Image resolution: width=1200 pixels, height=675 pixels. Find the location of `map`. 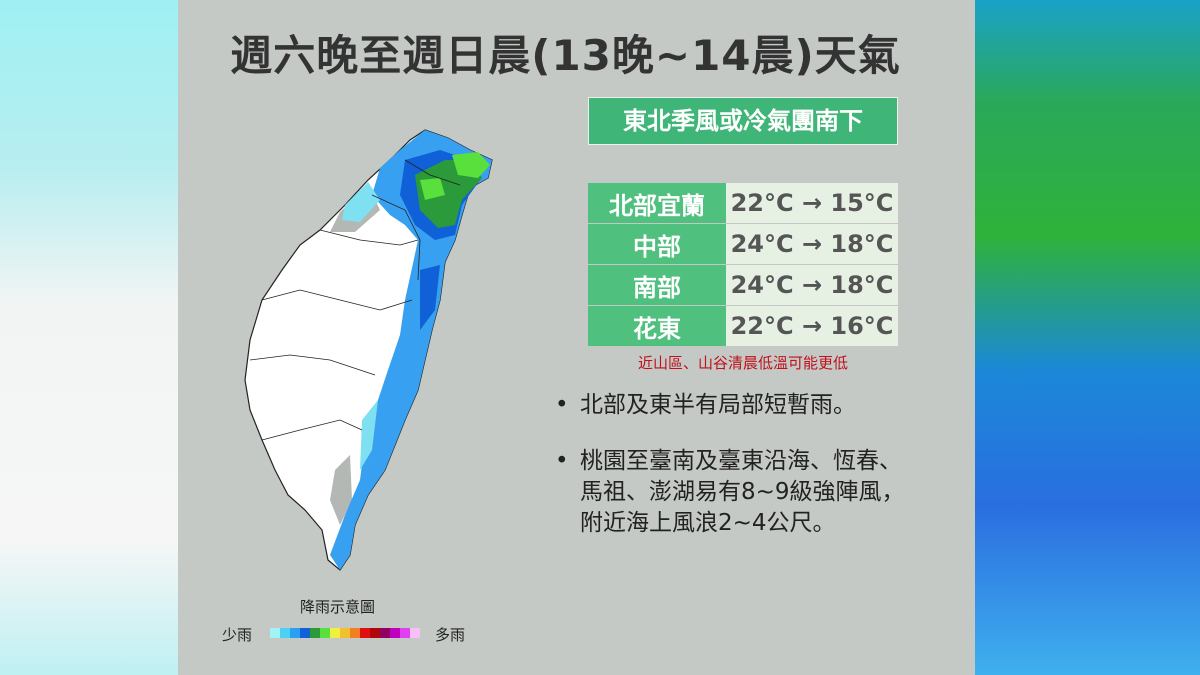

map is located at coordinates (368, 350).